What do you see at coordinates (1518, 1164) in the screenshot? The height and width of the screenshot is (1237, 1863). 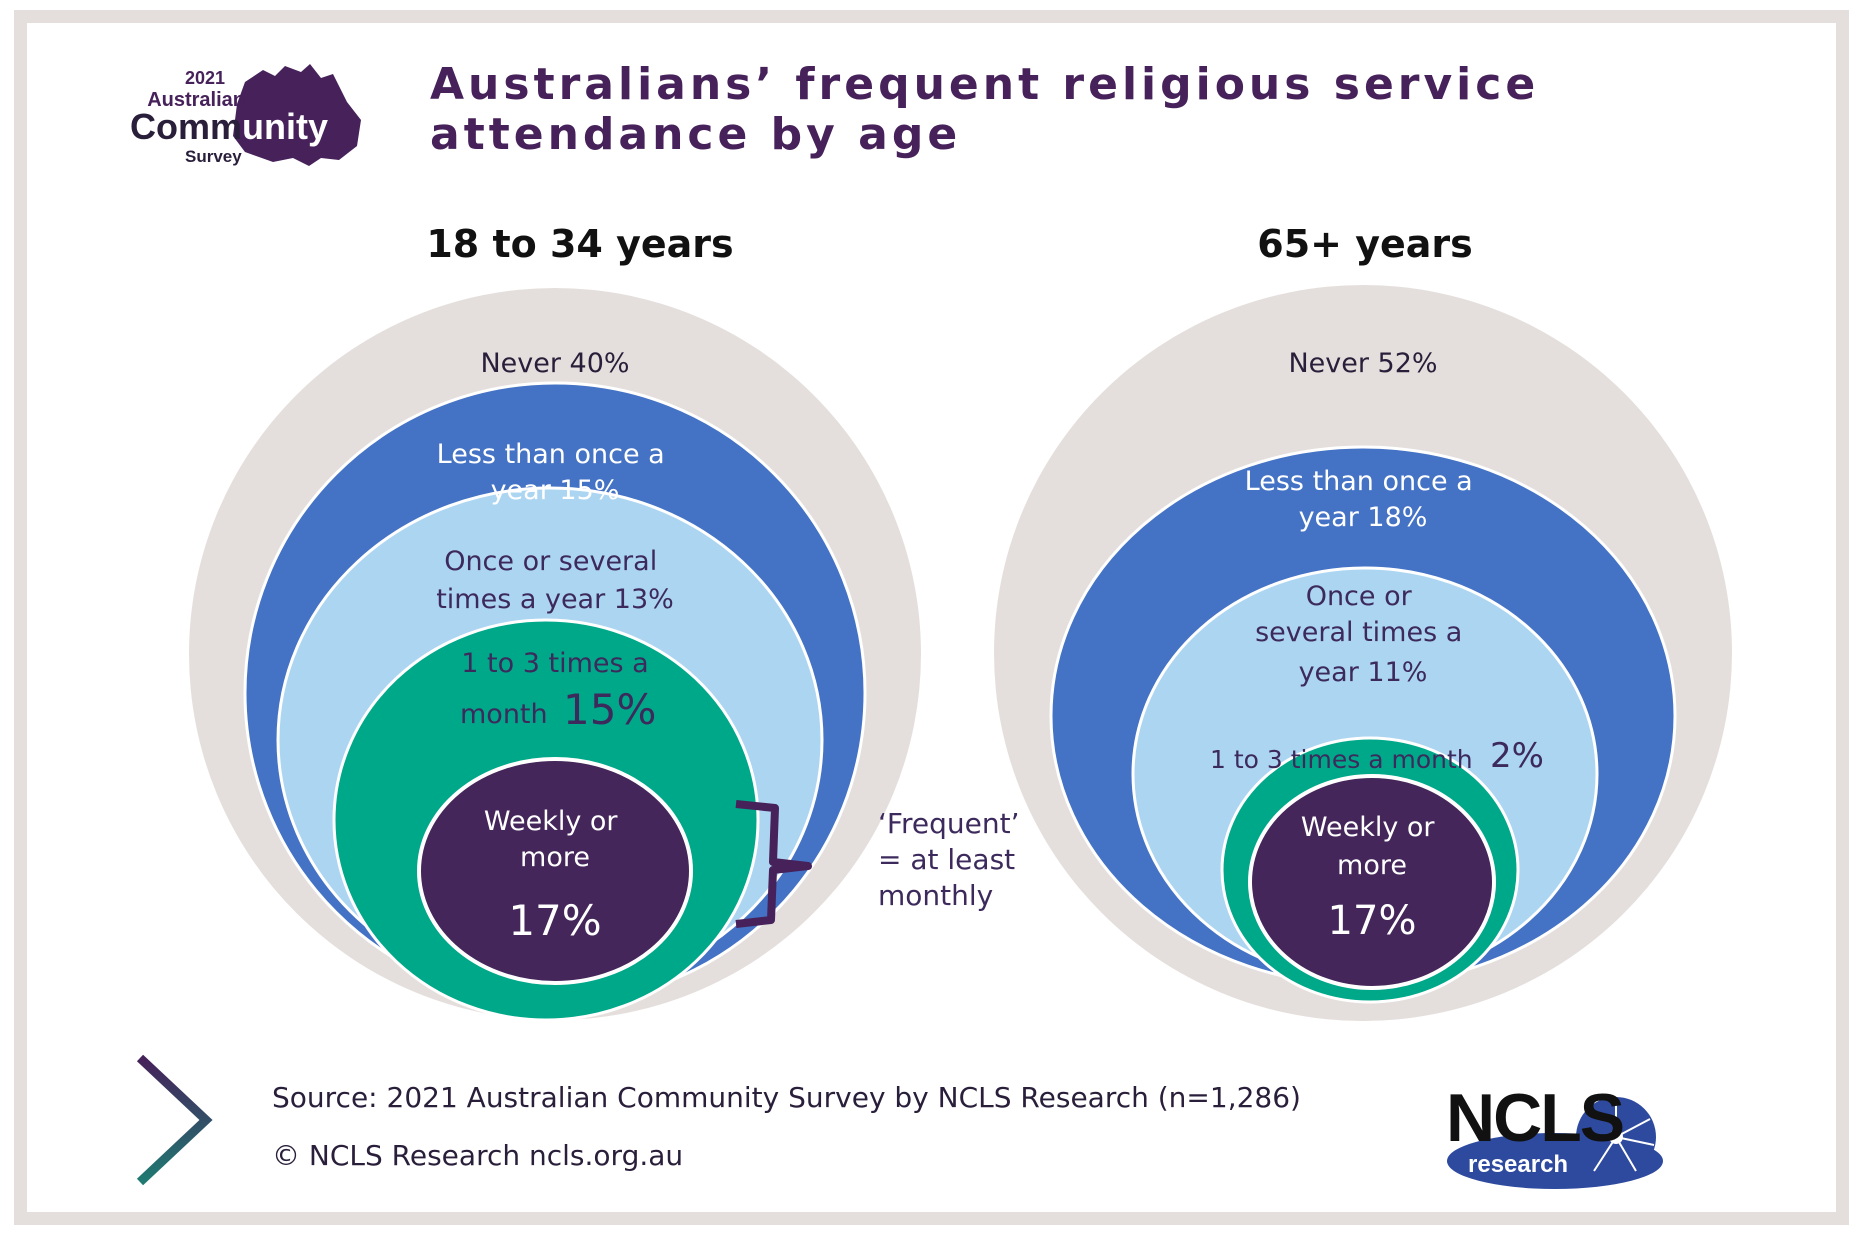 I see `logo-research-text: research` at bounding box center [1518, 1164].